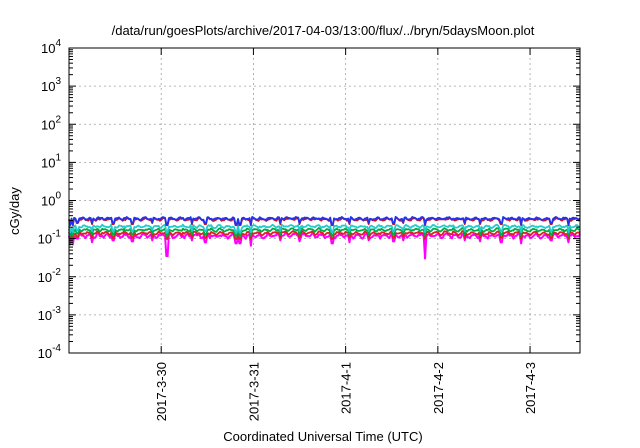 This screenshot has height=448, width=640. I want to click on x-tick-label: 2017-4-1, so click(346, 388).